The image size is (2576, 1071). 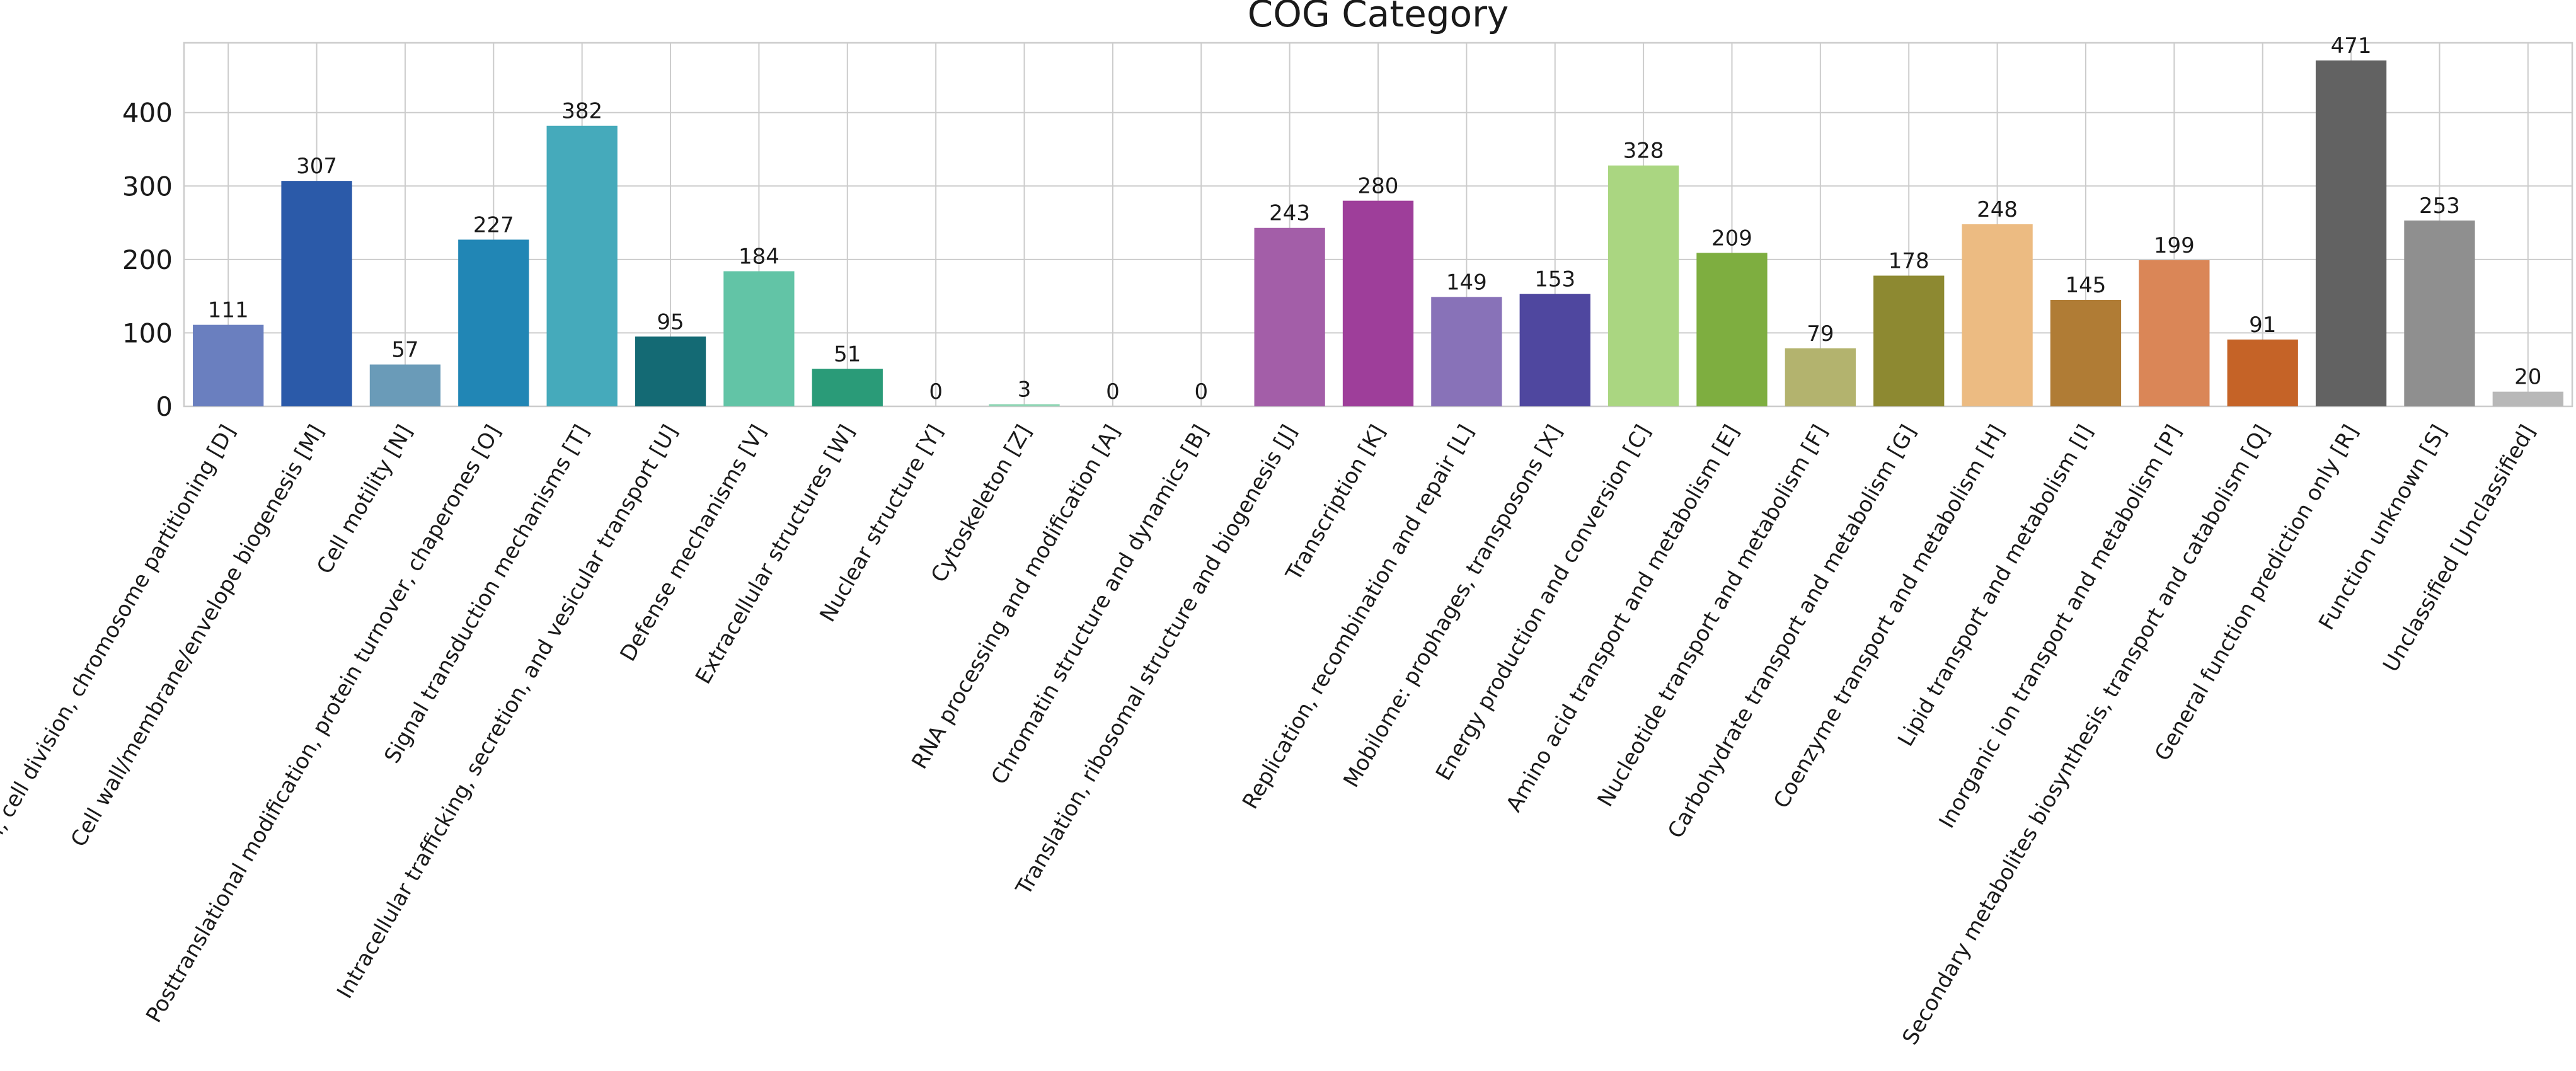 What do you see at coordinates (1995, 586) in the screenshot?
I see `x-tick-label: Lipid transport and metabolism [I]` at bounding box center [1995, 586].